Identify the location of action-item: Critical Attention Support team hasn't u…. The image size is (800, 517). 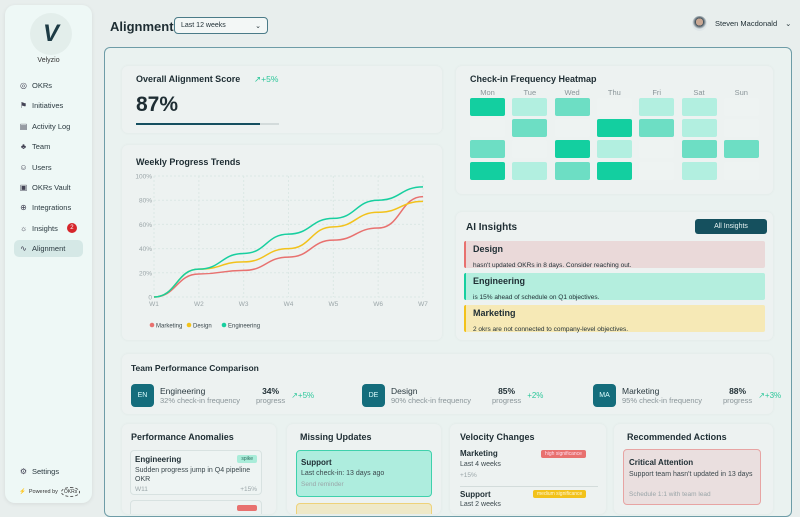
(692, 477).